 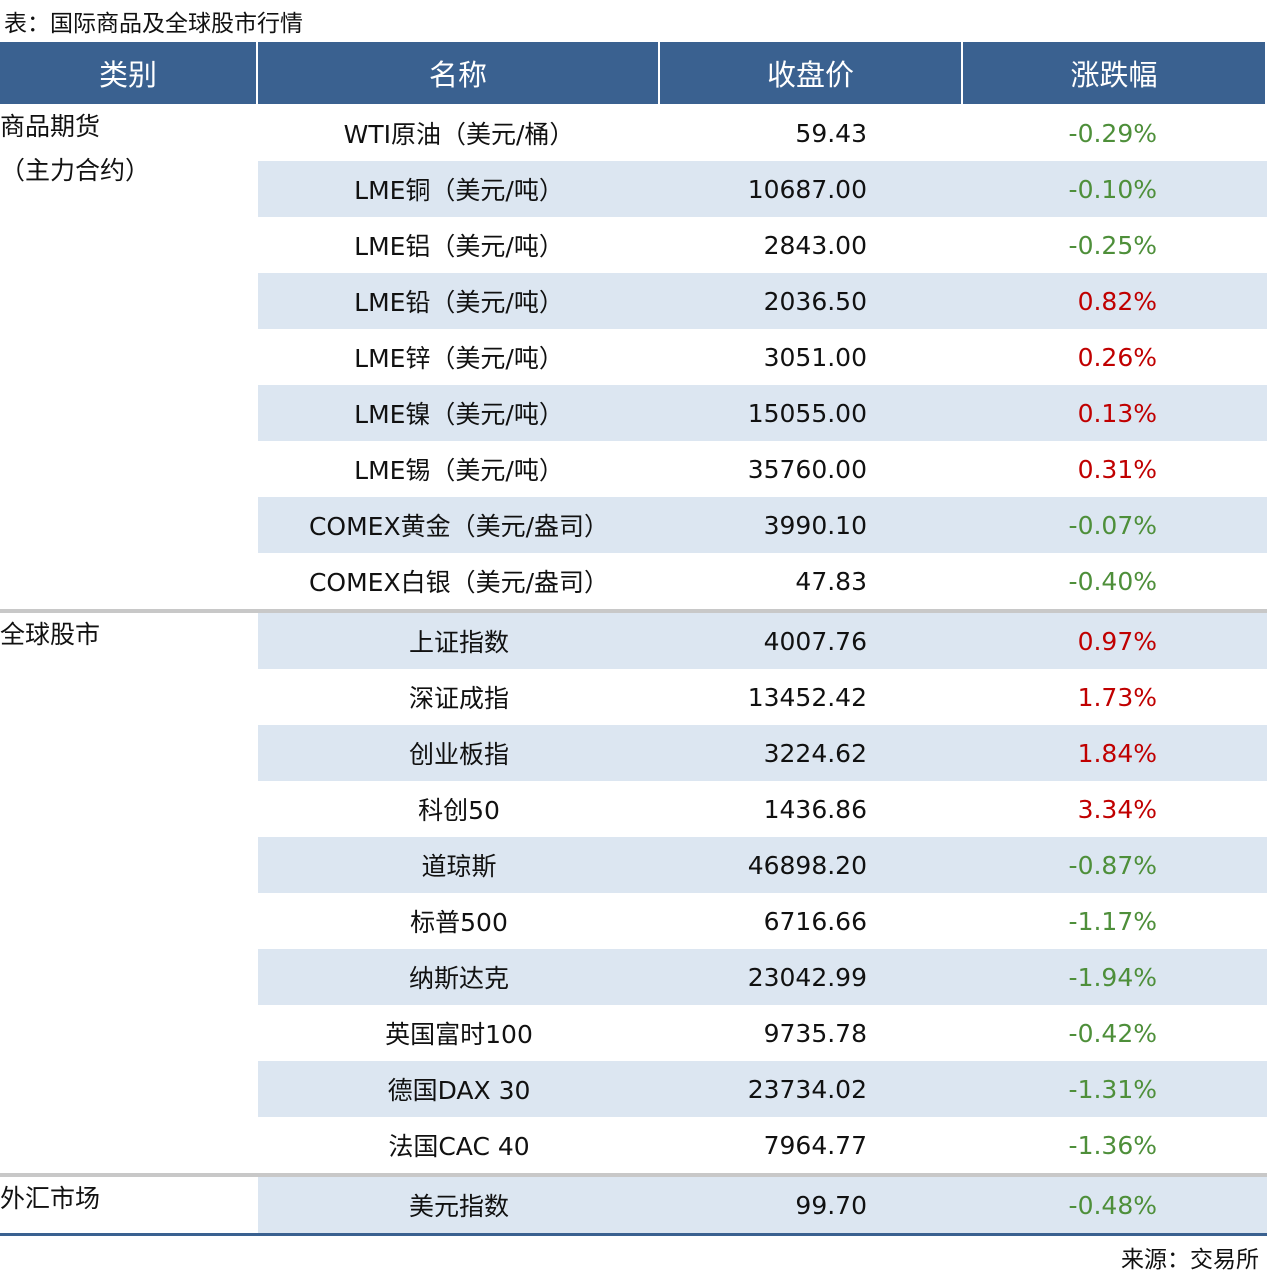 I want to click on category-text: 全球股市, so click(x=50, y=634).